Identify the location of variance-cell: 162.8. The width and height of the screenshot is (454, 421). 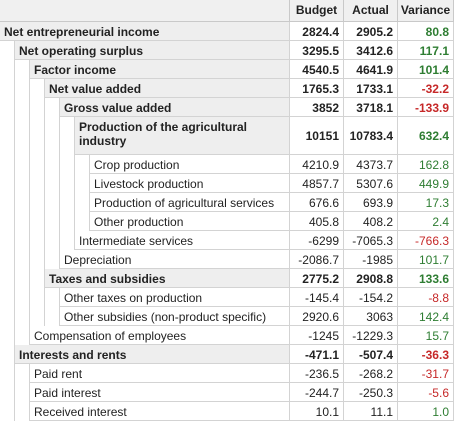
(426, 164).